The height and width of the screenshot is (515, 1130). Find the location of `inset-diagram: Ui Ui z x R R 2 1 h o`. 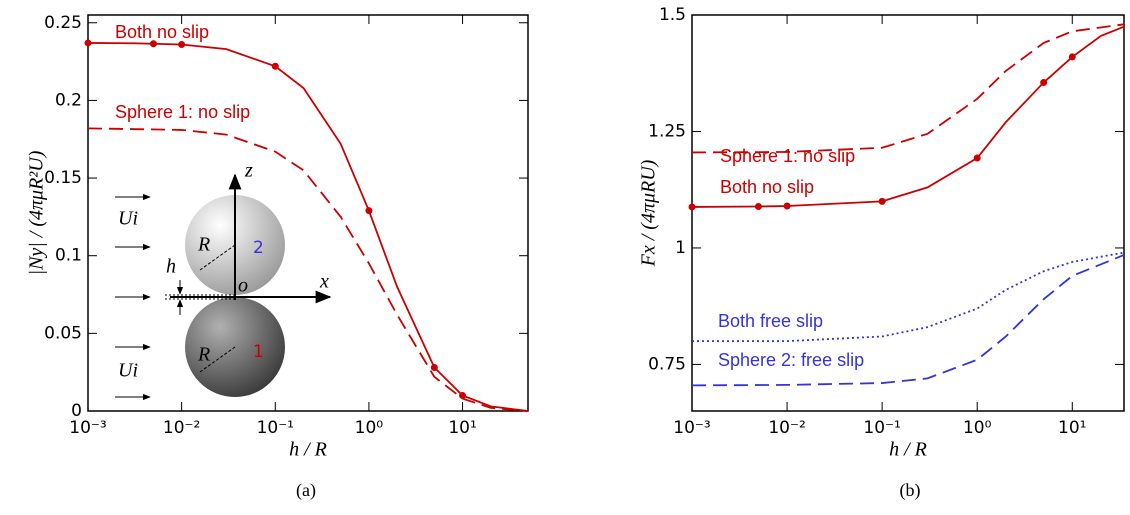

inset-diagram: Ui Ui z x R R 2 1 h o is located at coordinates (223, 280).